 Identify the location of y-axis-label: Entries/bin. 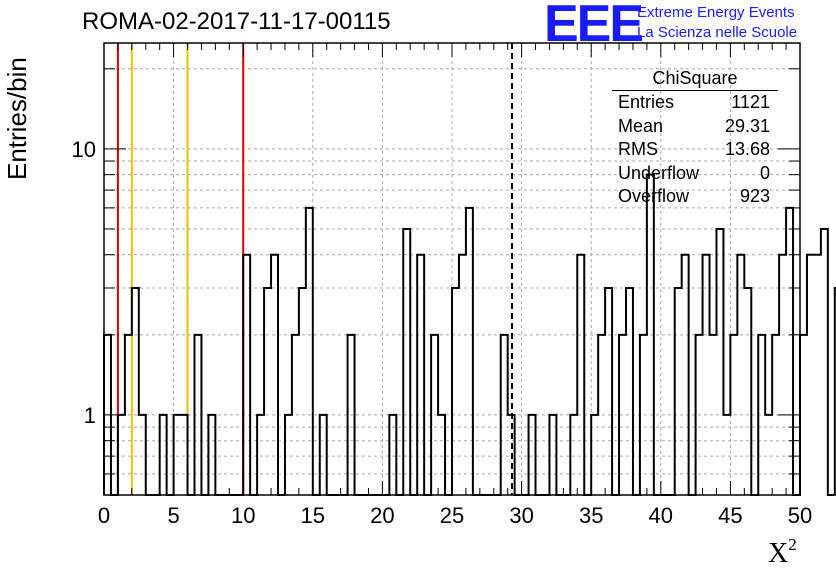
(17, 118).